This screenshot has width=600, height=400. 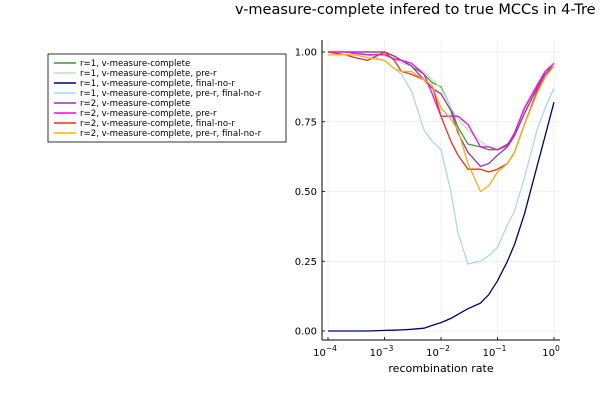 I want to click on legend-box, so click(x=167, y=98).